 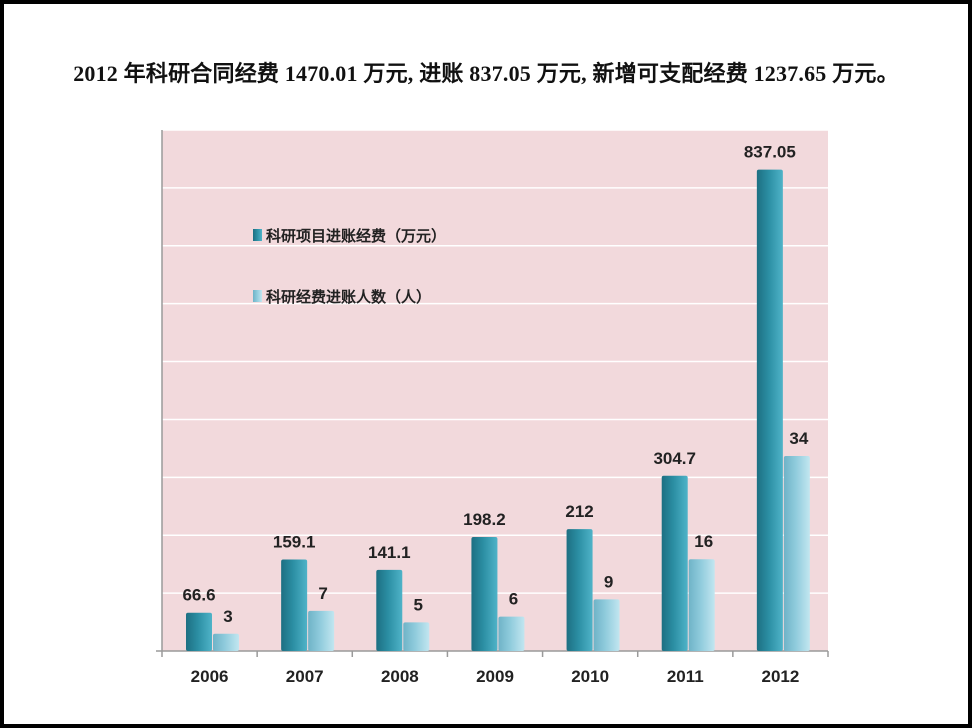 I want to click on bar-people-2011, so click(x=701, y=605).